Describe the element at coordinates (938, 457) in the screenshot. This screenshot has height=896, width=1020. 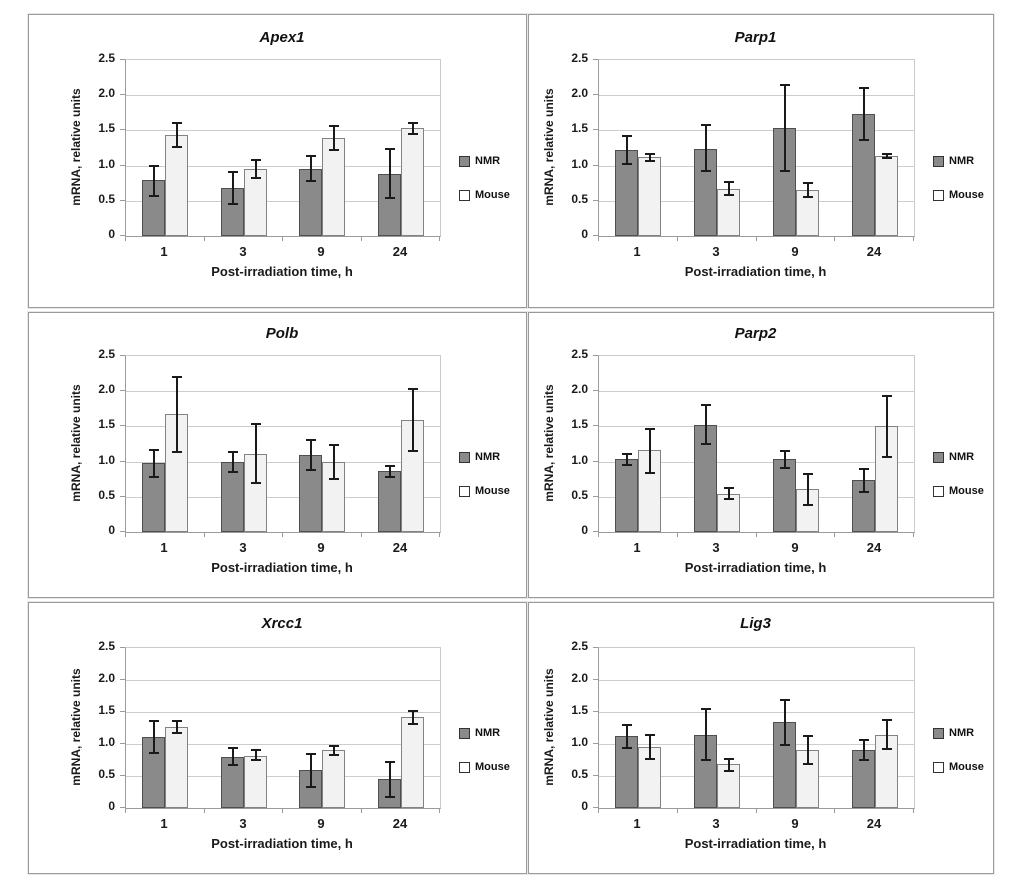
I see `legend-swatch-nmr-icon` at that location.